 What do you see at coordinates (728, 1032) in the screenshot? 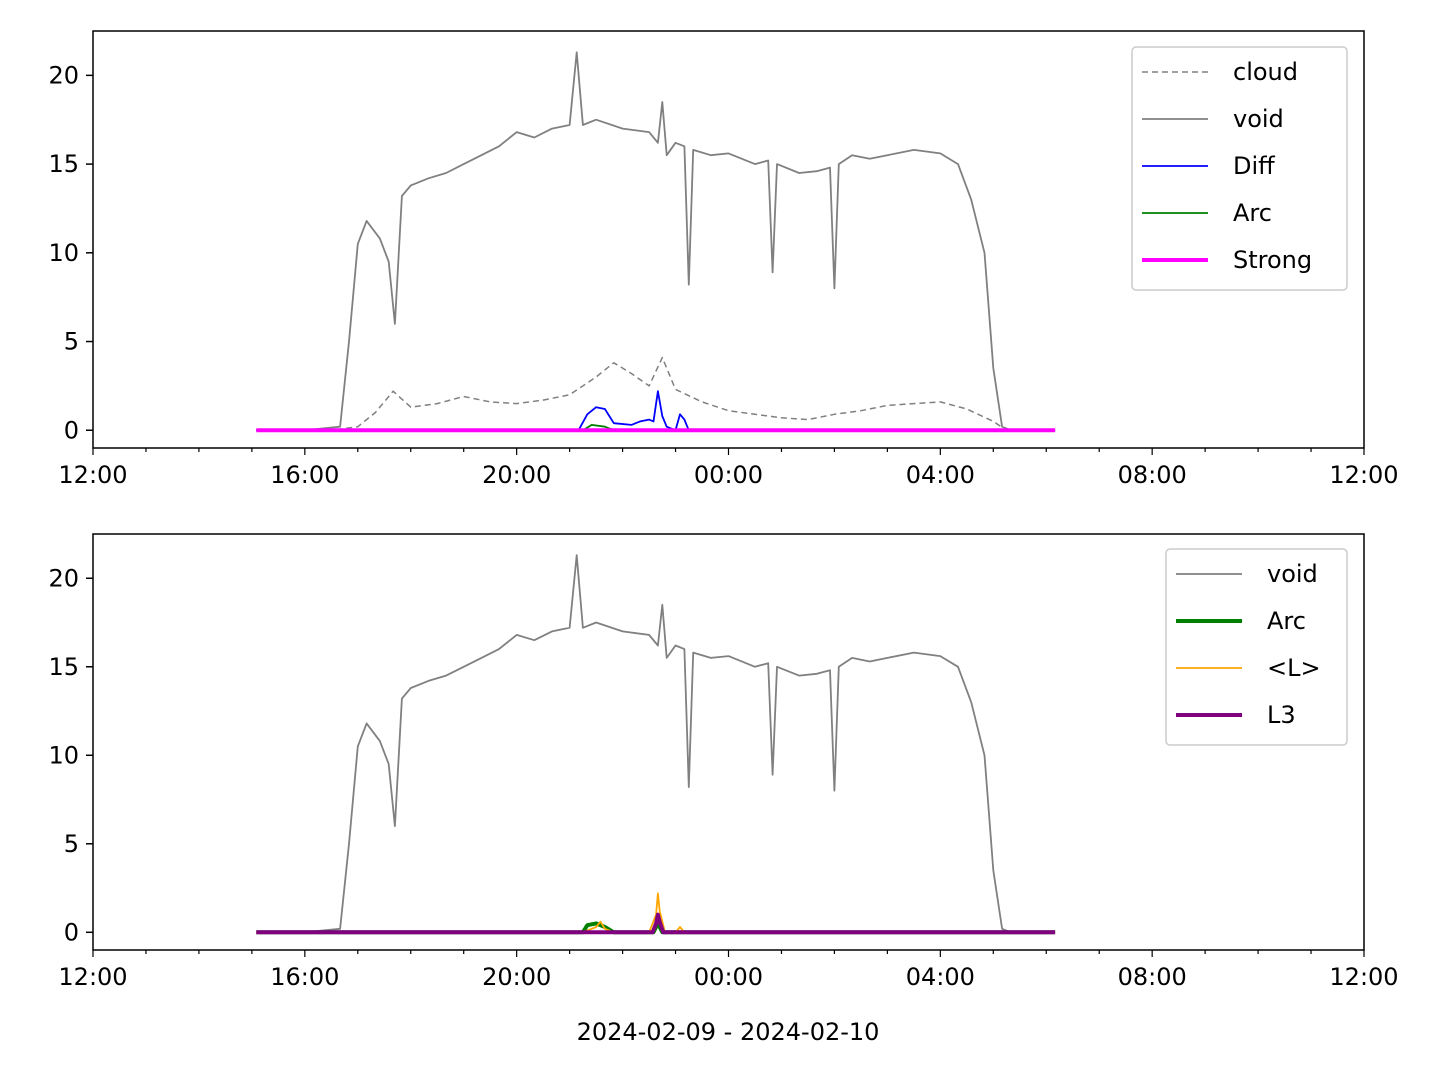
I see `x-axis-label: 2024-02-09 - 2024-02-10` at bounding box center [728, 1032].